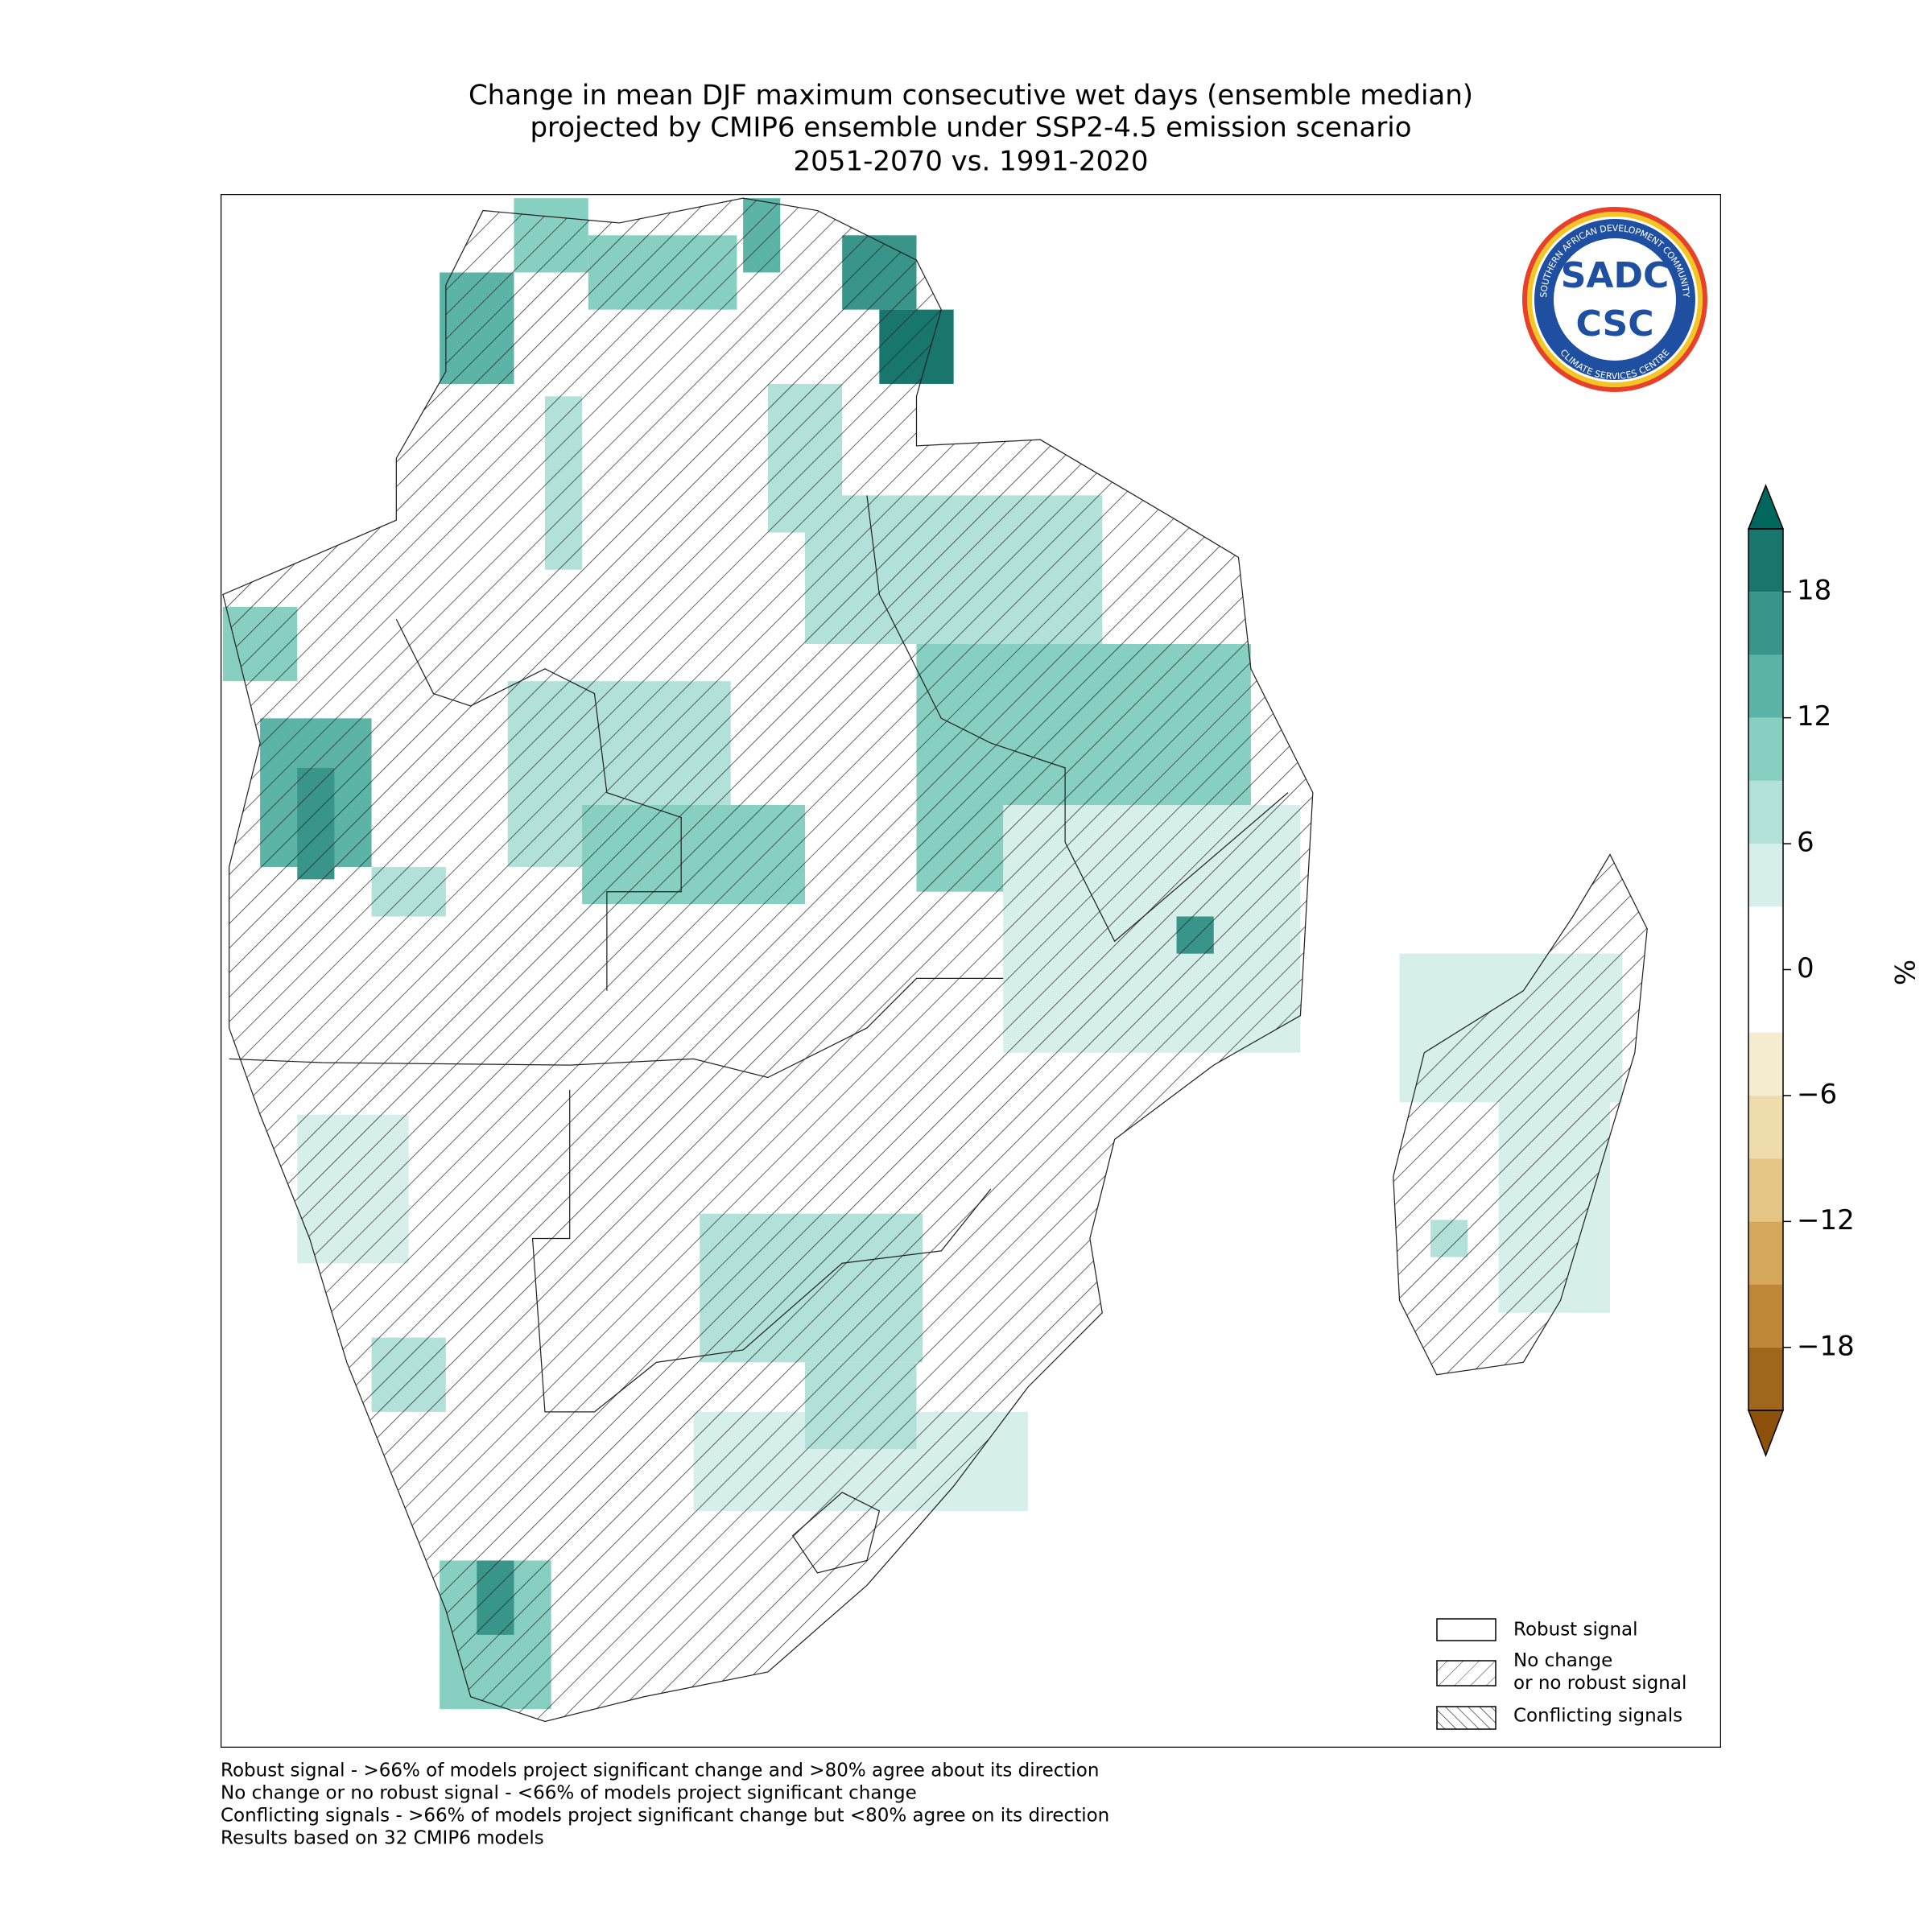 The width and height of the screenshot is (1932, 1932). Describe the element at coordinates (1826, 1220) in the screenshot. I see `colorbar-tick-label: −12` at that location.